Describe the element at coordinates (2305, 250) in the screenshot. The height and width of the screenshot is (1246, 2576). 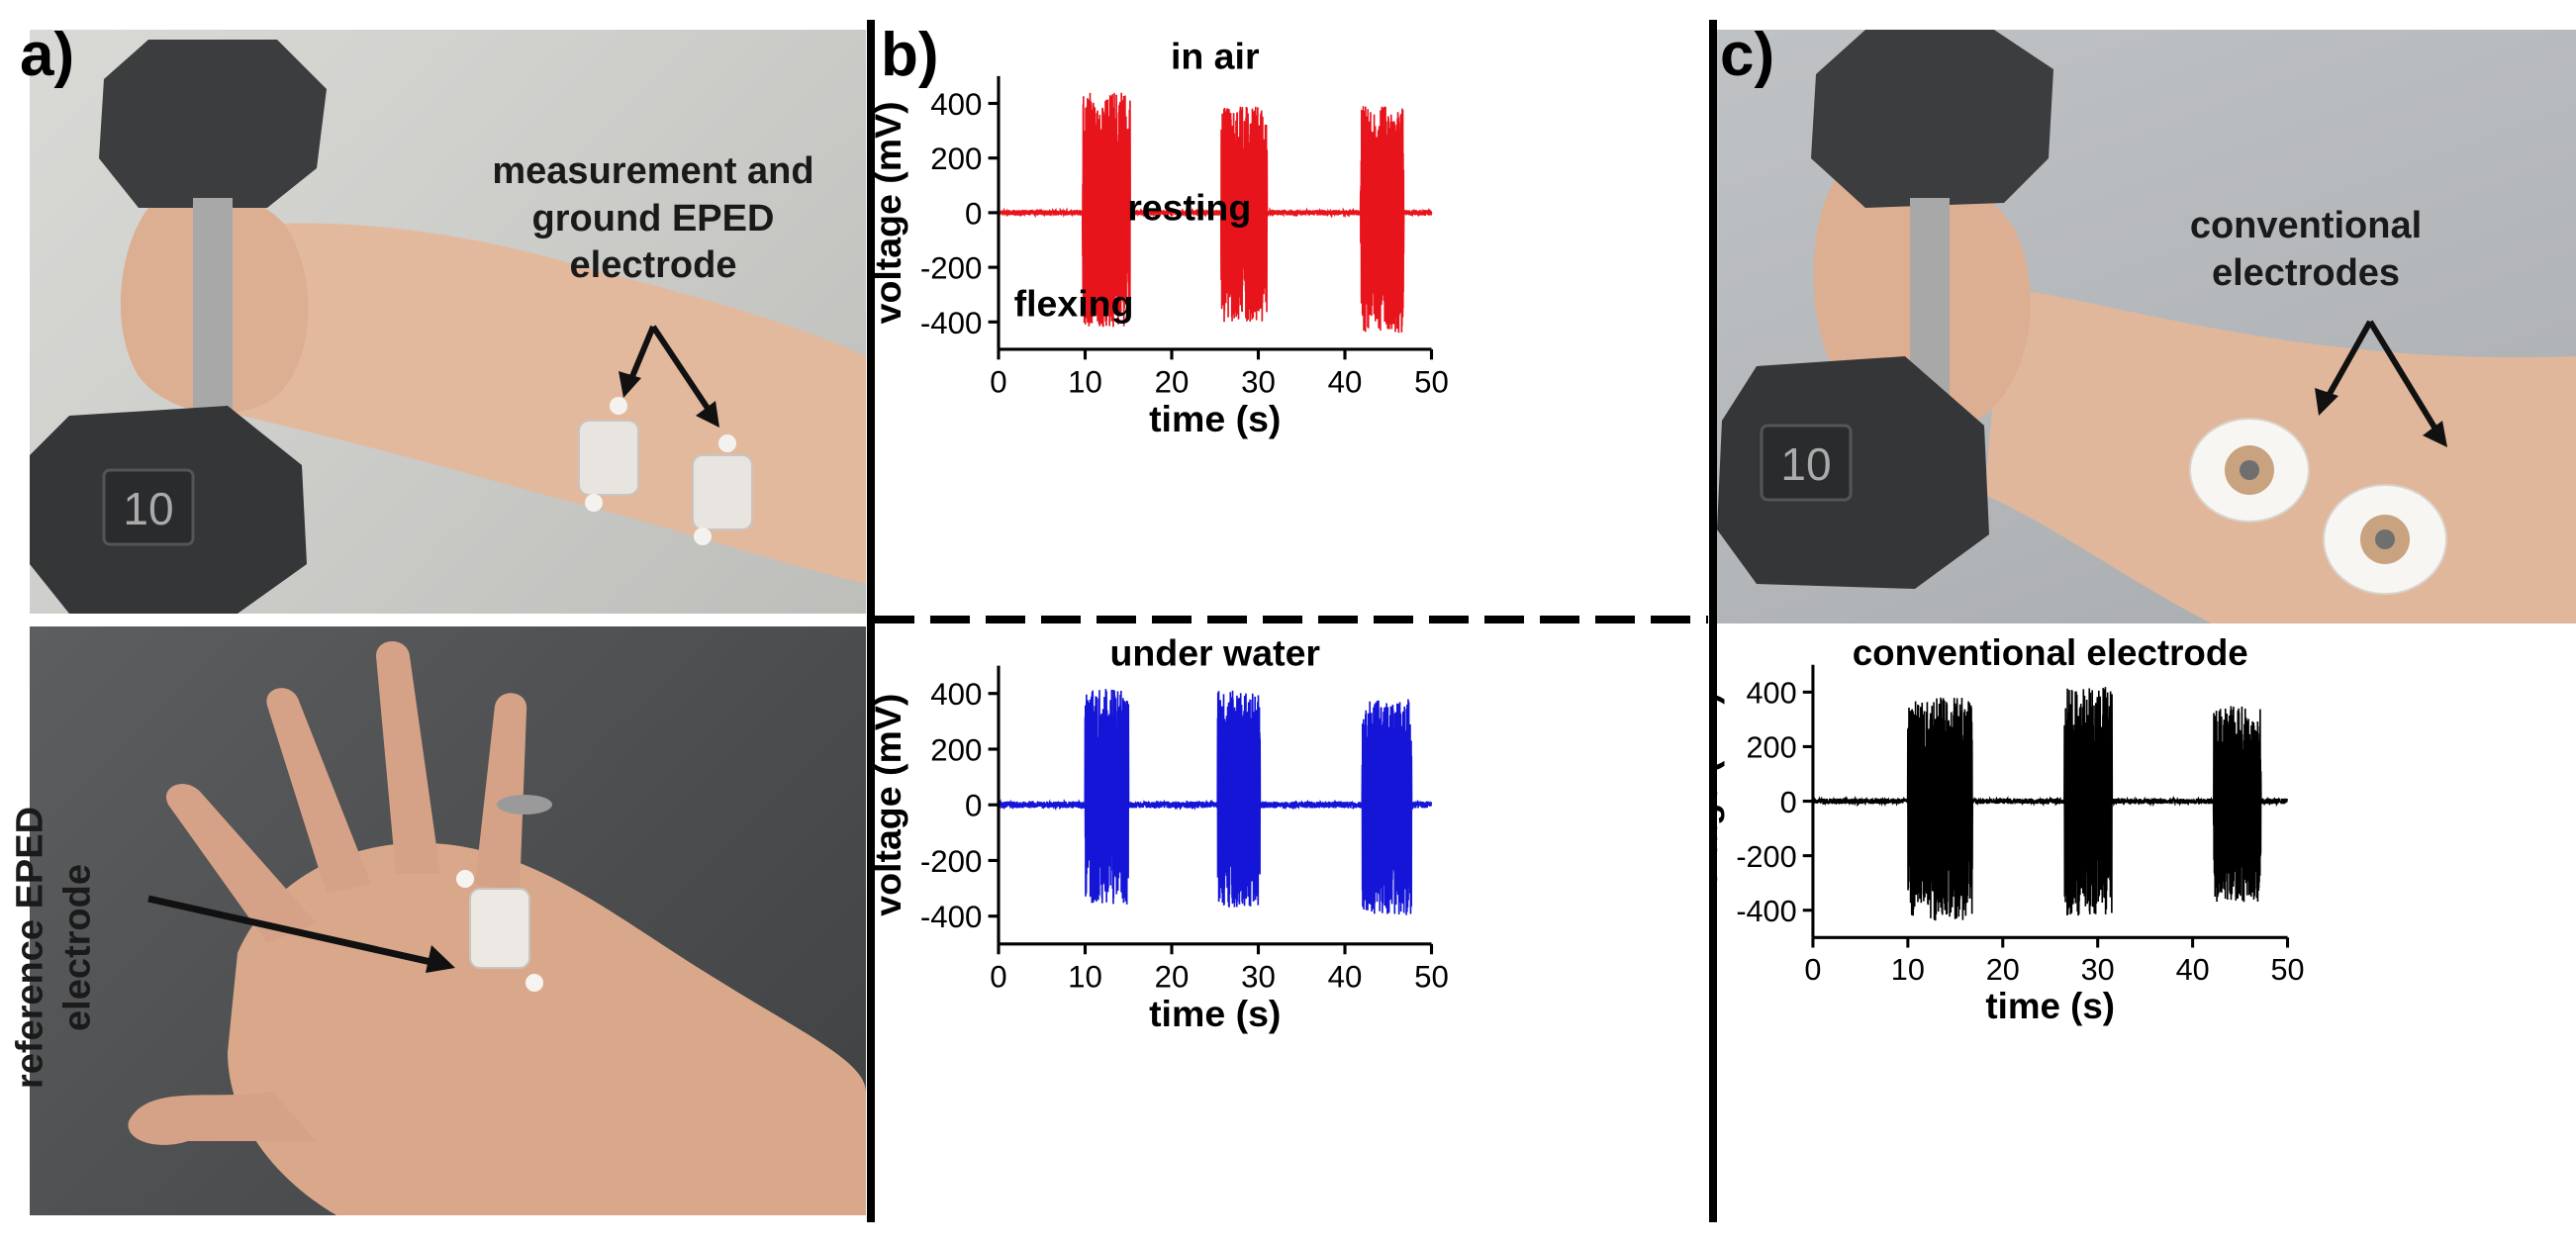
I see `annotation-conventional-electrodes: conventional electrodes` at that location.